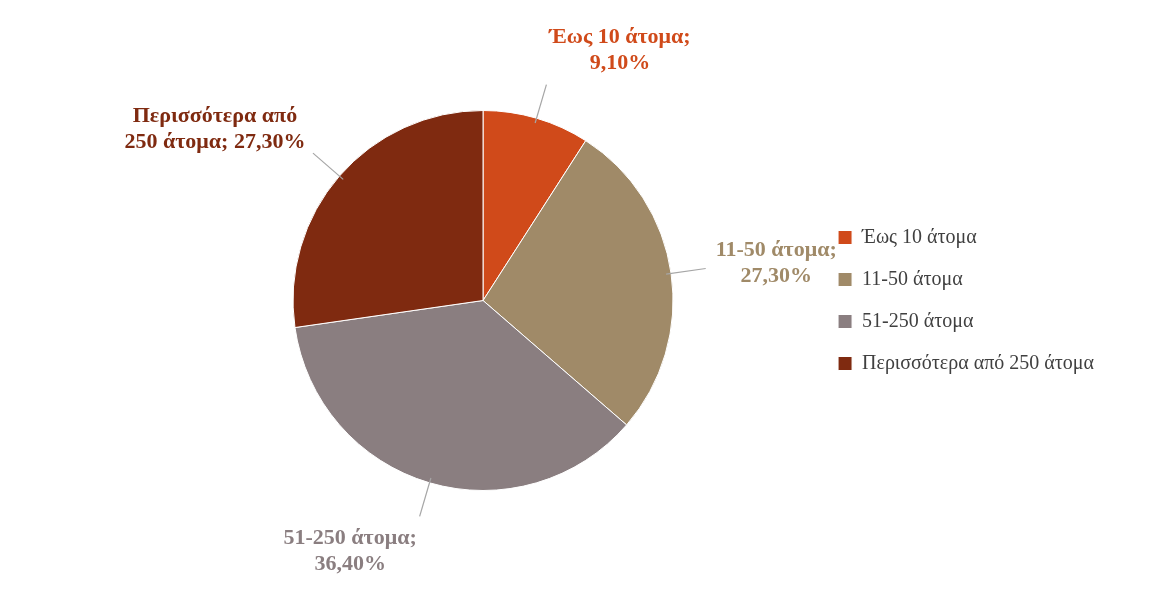  I want to click on legend-label: Περισσότερα από 250 άτομα, so click(978, 362).